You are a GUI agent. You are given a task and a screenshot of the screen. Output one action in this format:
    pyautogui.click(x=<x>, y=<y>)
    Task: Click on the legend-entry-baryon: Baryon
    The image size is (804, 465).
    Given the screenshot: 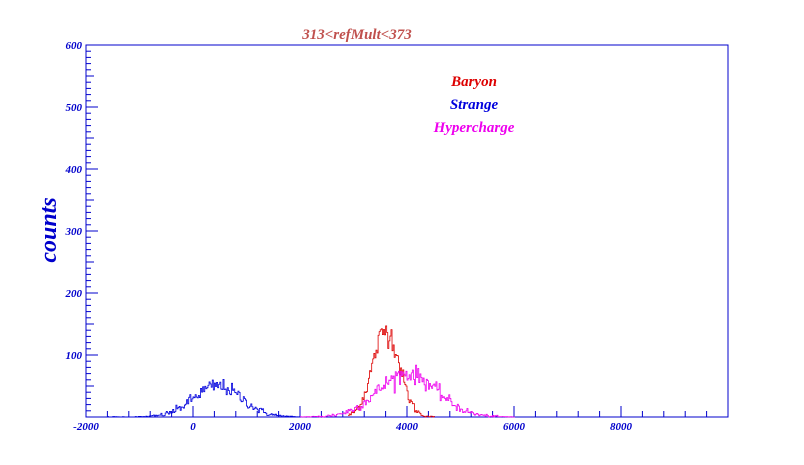 What is the action you would take?
    pyautogui.click(x=473, y=82)
    